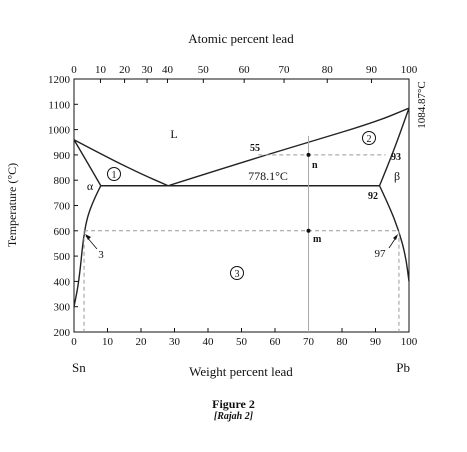 This screenshot has height=452, width=467. Describe the element at coordinates (376, 342) in the screenshot. I see `bottom-tick-label: 90` at that location.